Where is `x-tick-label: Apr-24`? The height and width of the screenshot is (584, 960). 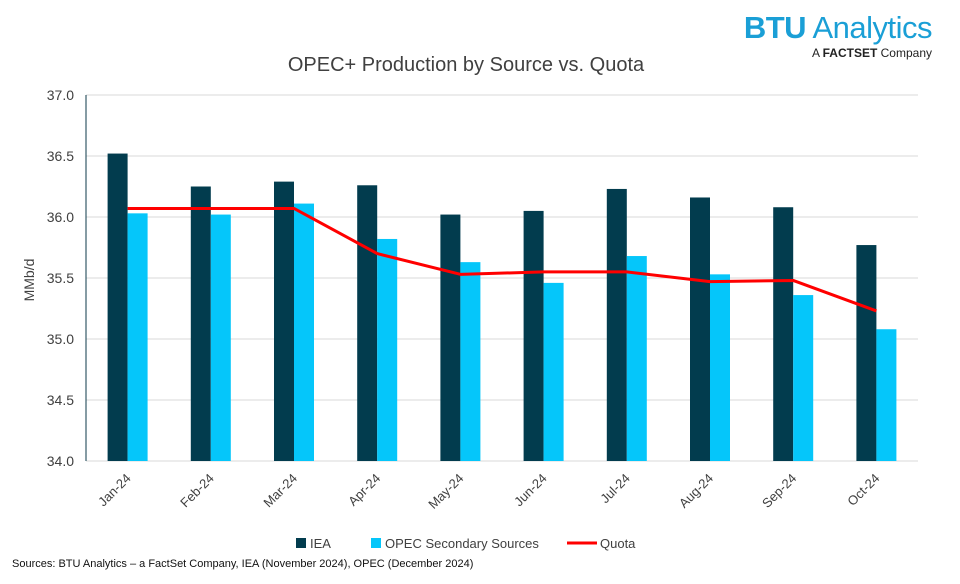
x-tick-label: Apr-24 is located at coordinates (364, 490).